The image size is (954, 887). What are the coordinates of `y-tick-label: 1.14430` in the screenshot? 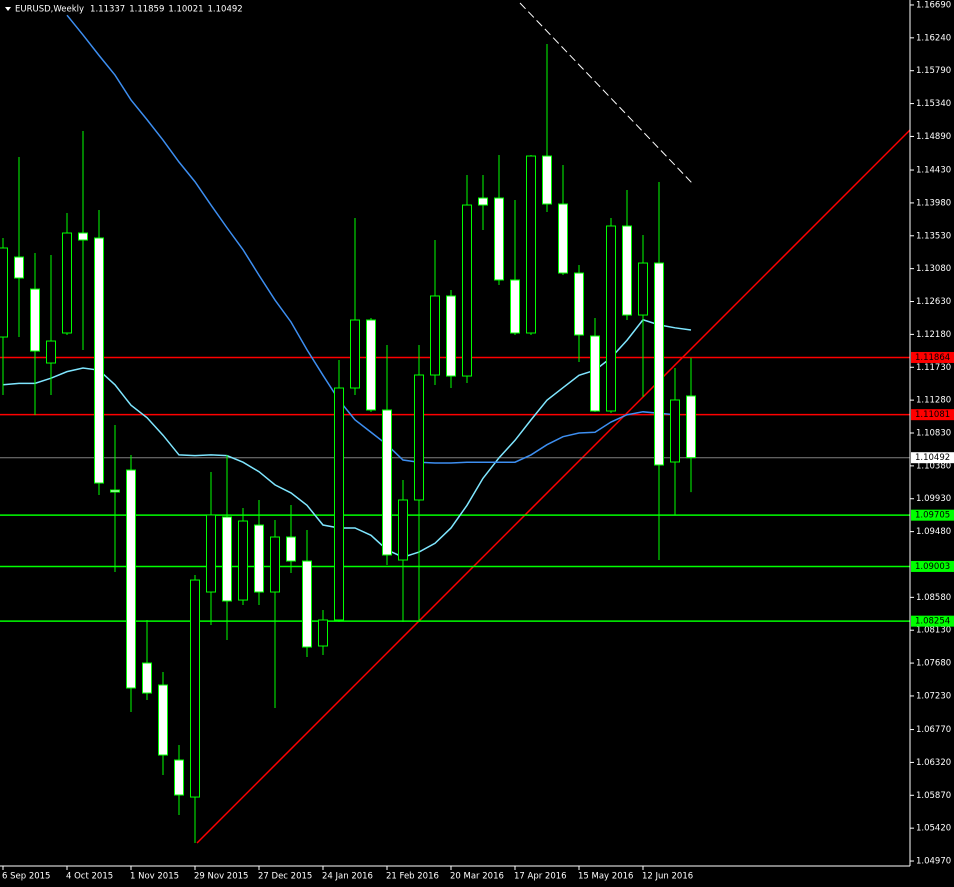 It's located at (933, 171).